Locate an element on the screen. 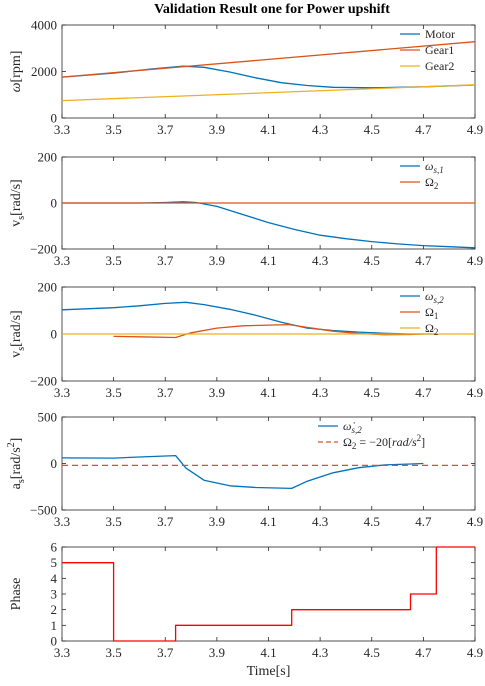 Image resolution: width=485 pixels, height=686 pixels. y-tick-label: 5 is located at coordinates (54, 562).